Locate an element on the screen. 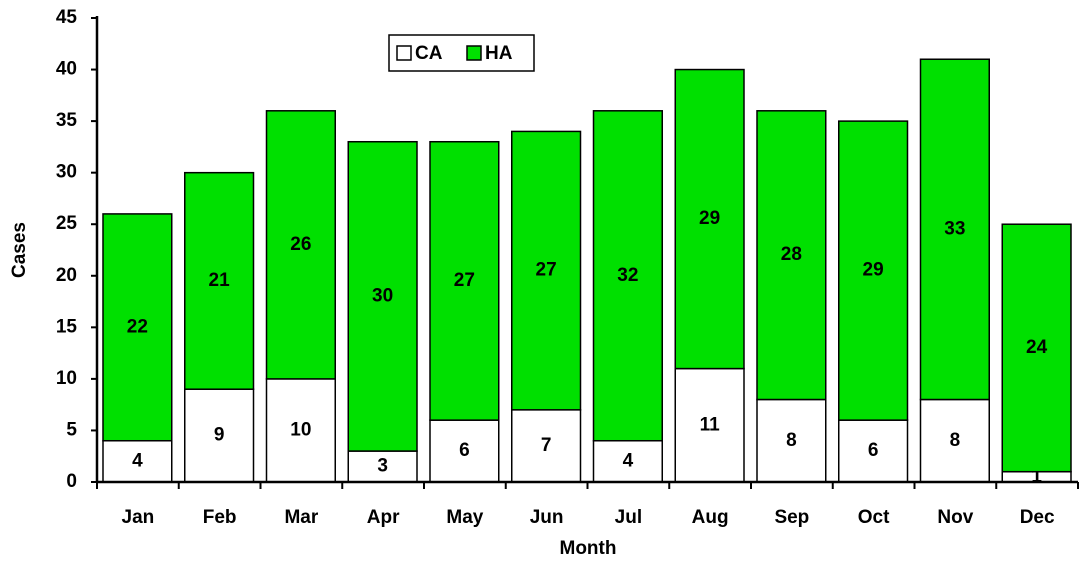 This screenshot has height=563, width=1080. data-label: 7 is located at coordinates (546, 445).